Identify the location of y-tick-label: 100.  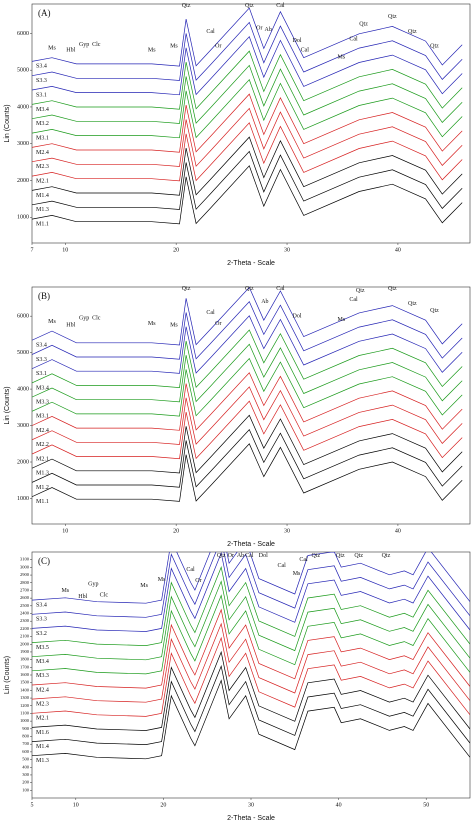
(26, 789).